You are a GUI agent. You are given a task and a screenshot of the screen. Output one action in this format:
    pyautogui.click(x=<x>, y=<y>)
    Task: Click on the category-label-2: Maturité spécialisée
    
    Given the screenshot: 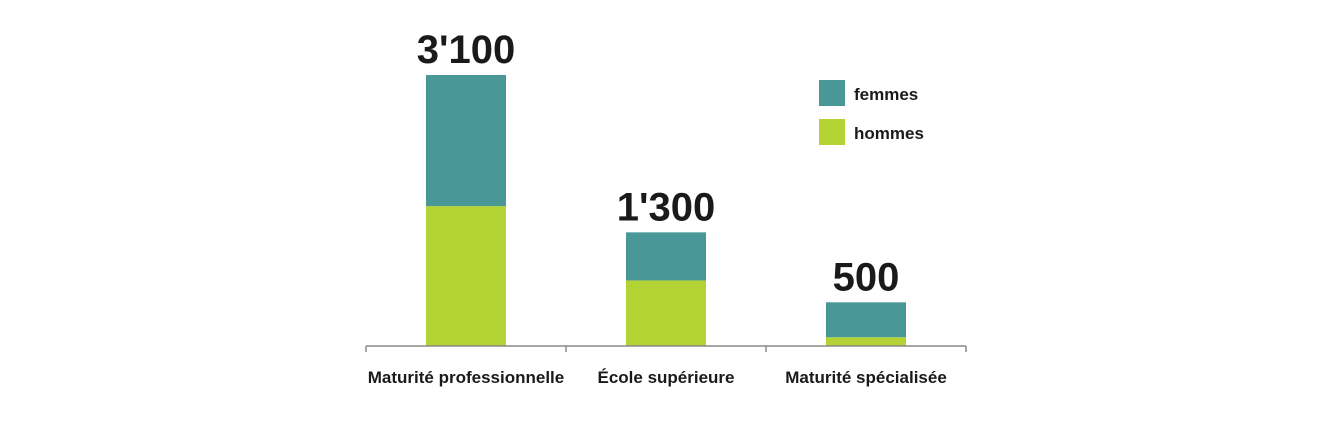 What is the action you would take?
    pyautogui.click(x=866, y=377)
    